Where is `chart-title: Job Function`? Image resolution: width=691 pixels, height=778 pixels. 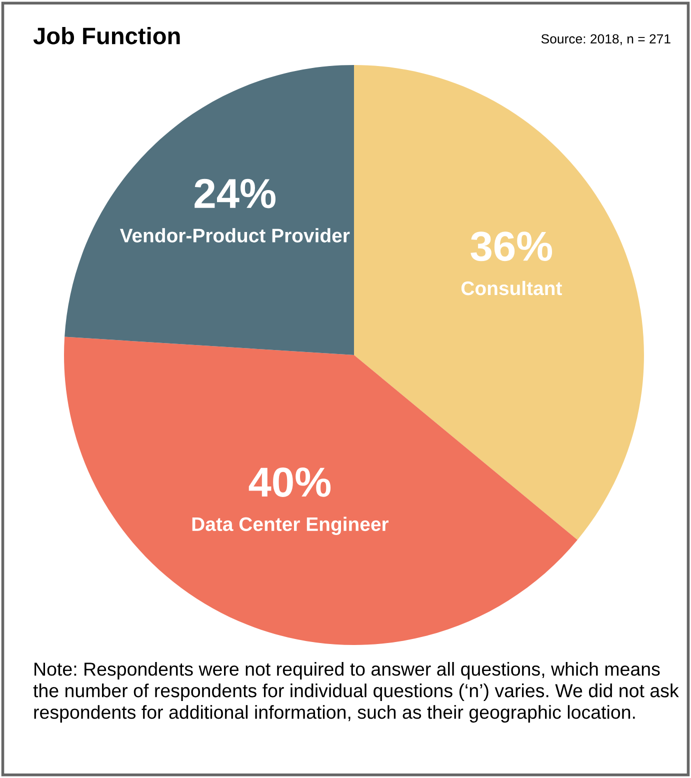 chart-title: Job Function is located at coordinates (106, 35).